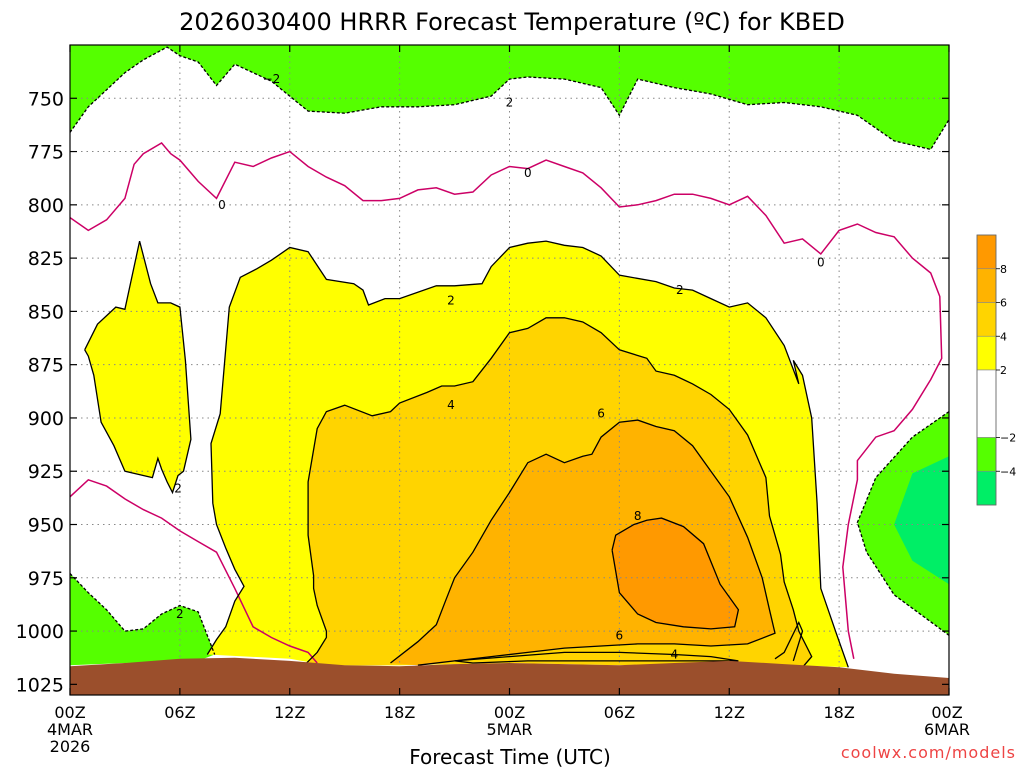  What do you see at coordinates (46, 312) in the screenshot?
I see `y-tick-label: 850` at bounding box center [46, 312].